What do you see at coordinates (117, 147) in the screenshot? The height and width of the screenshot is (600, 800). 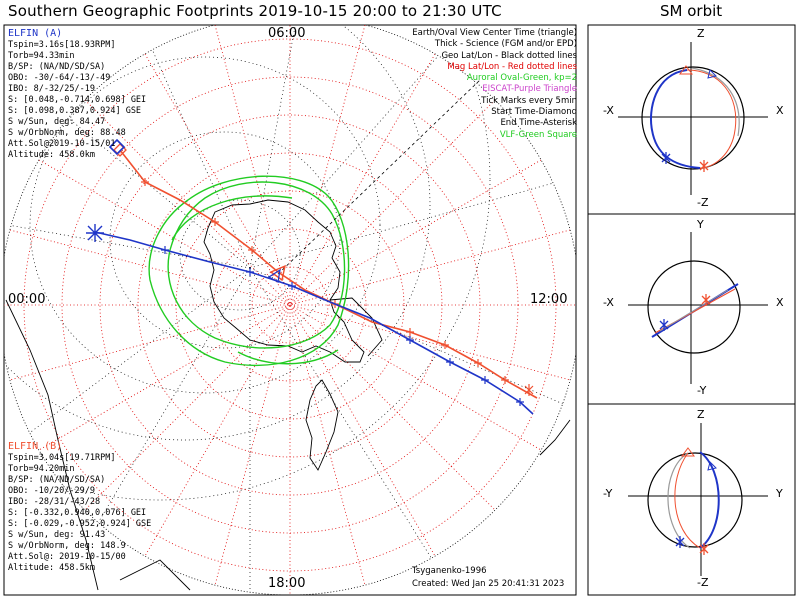 I see `elfin-a-diamond` at bounding box center [117, 147].